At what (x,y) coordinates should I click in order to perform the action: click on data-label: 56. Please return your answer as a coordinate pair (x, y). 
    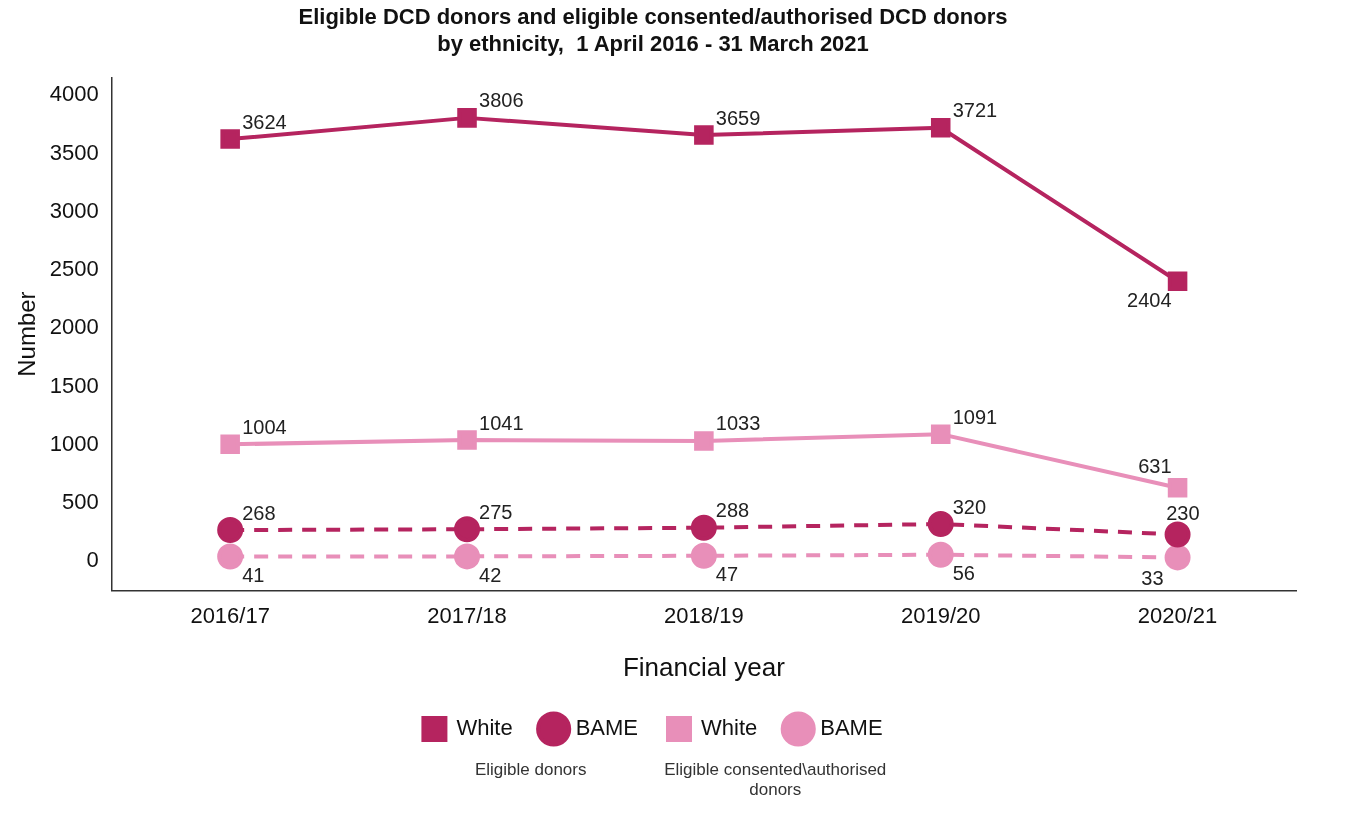
    Looking at the image, I should click on (963, 573).